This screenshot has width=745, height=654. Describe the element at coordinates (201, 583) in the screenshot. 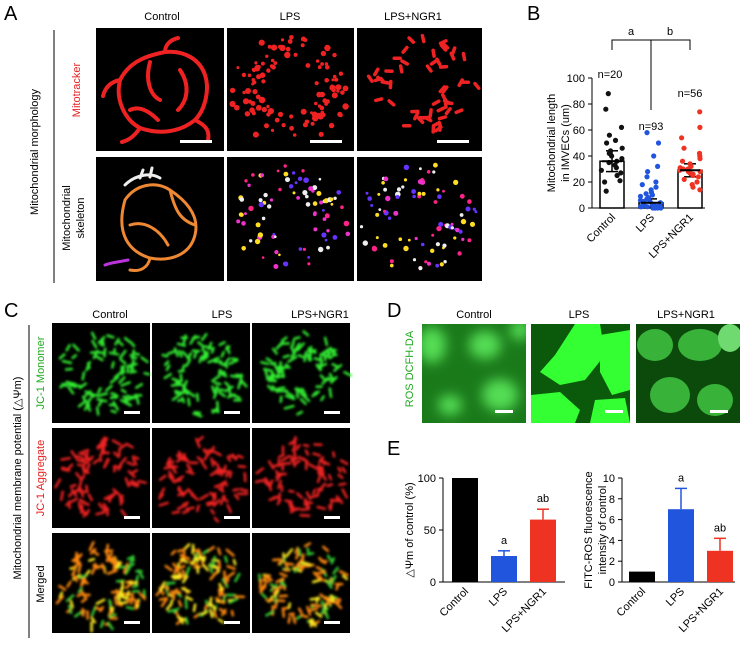

I see `image-c-lps-merged` at that location.